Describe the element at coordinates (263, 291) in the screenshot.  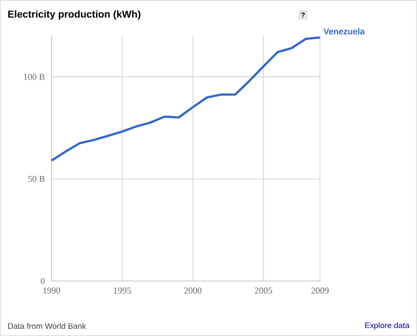
I see `x-tick-label: 2005` at that location.